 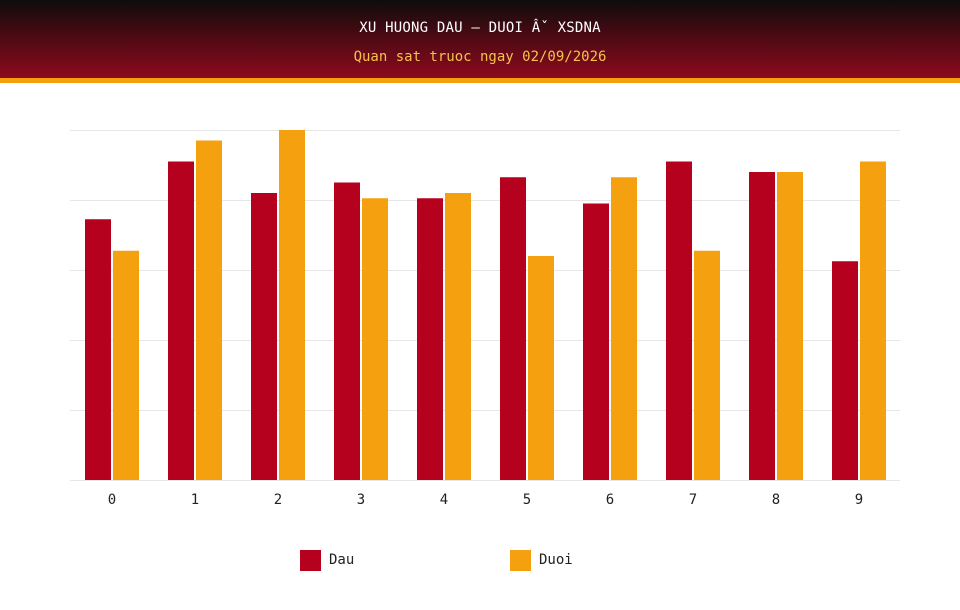 What do you see at coordinates (859, 500) in the screenshot?
I see `x-tick-label: 9` at bounding box center [859, 500].